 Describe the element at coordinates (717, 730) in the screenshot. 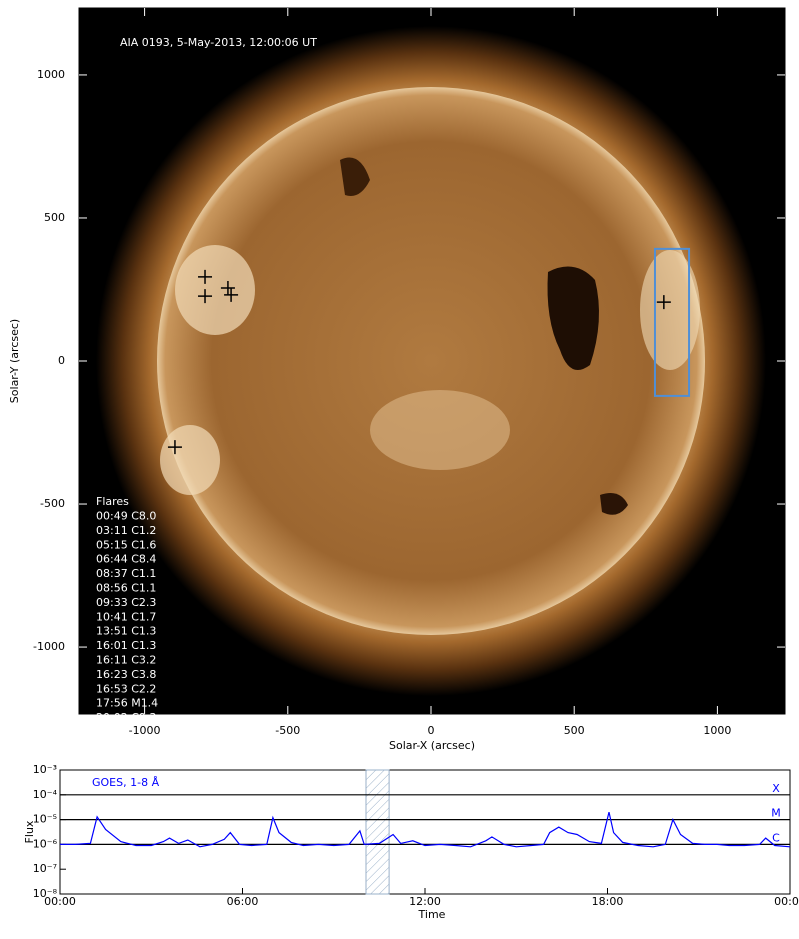

I see `x-tick-label: 1000` at that location.